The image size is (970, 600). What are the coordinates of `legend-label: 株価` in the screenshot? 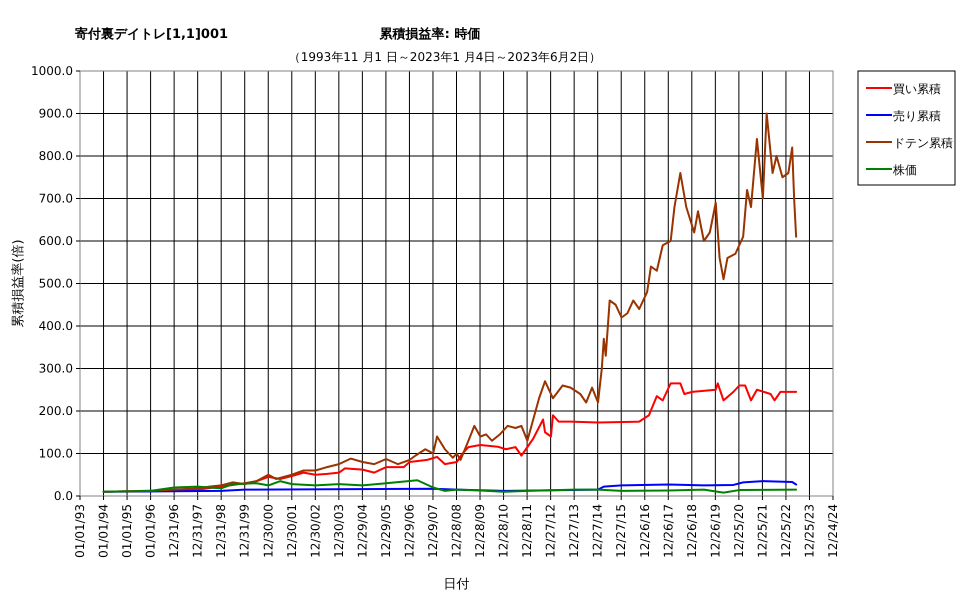 It's located at (904, 170).